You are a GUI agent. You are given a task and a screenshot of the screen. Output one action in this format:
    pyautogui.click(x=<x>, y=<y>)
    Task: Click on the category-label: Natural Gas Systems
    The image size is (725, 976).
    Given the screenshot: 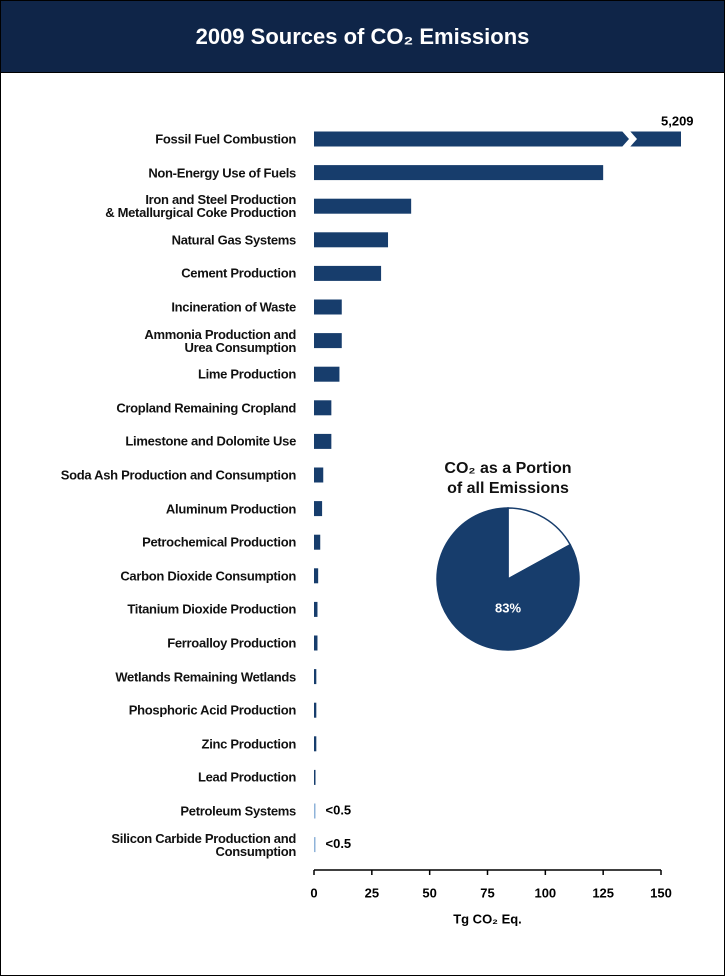 What is the action you would take?
    pyautogui.click(x=234, y=240)
    